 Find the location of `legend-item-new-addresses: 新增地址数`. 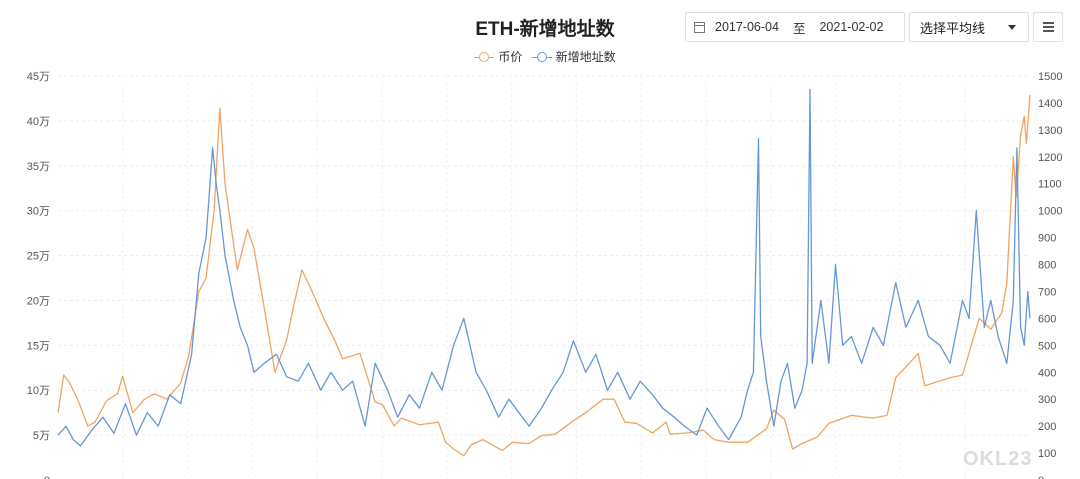

legend-item-new-addresses: 新增地址数 is located at coordinates (573, 56).